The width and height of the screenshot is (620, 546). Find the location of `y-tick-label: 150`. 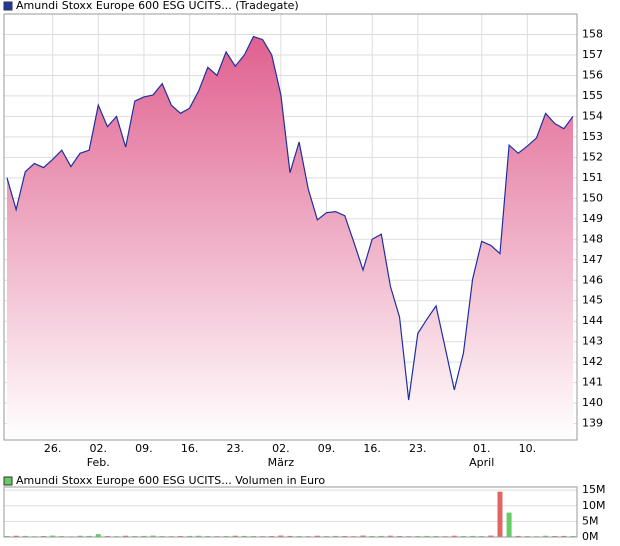

y-tick-label: 150 is located at coordinates (592, 197).